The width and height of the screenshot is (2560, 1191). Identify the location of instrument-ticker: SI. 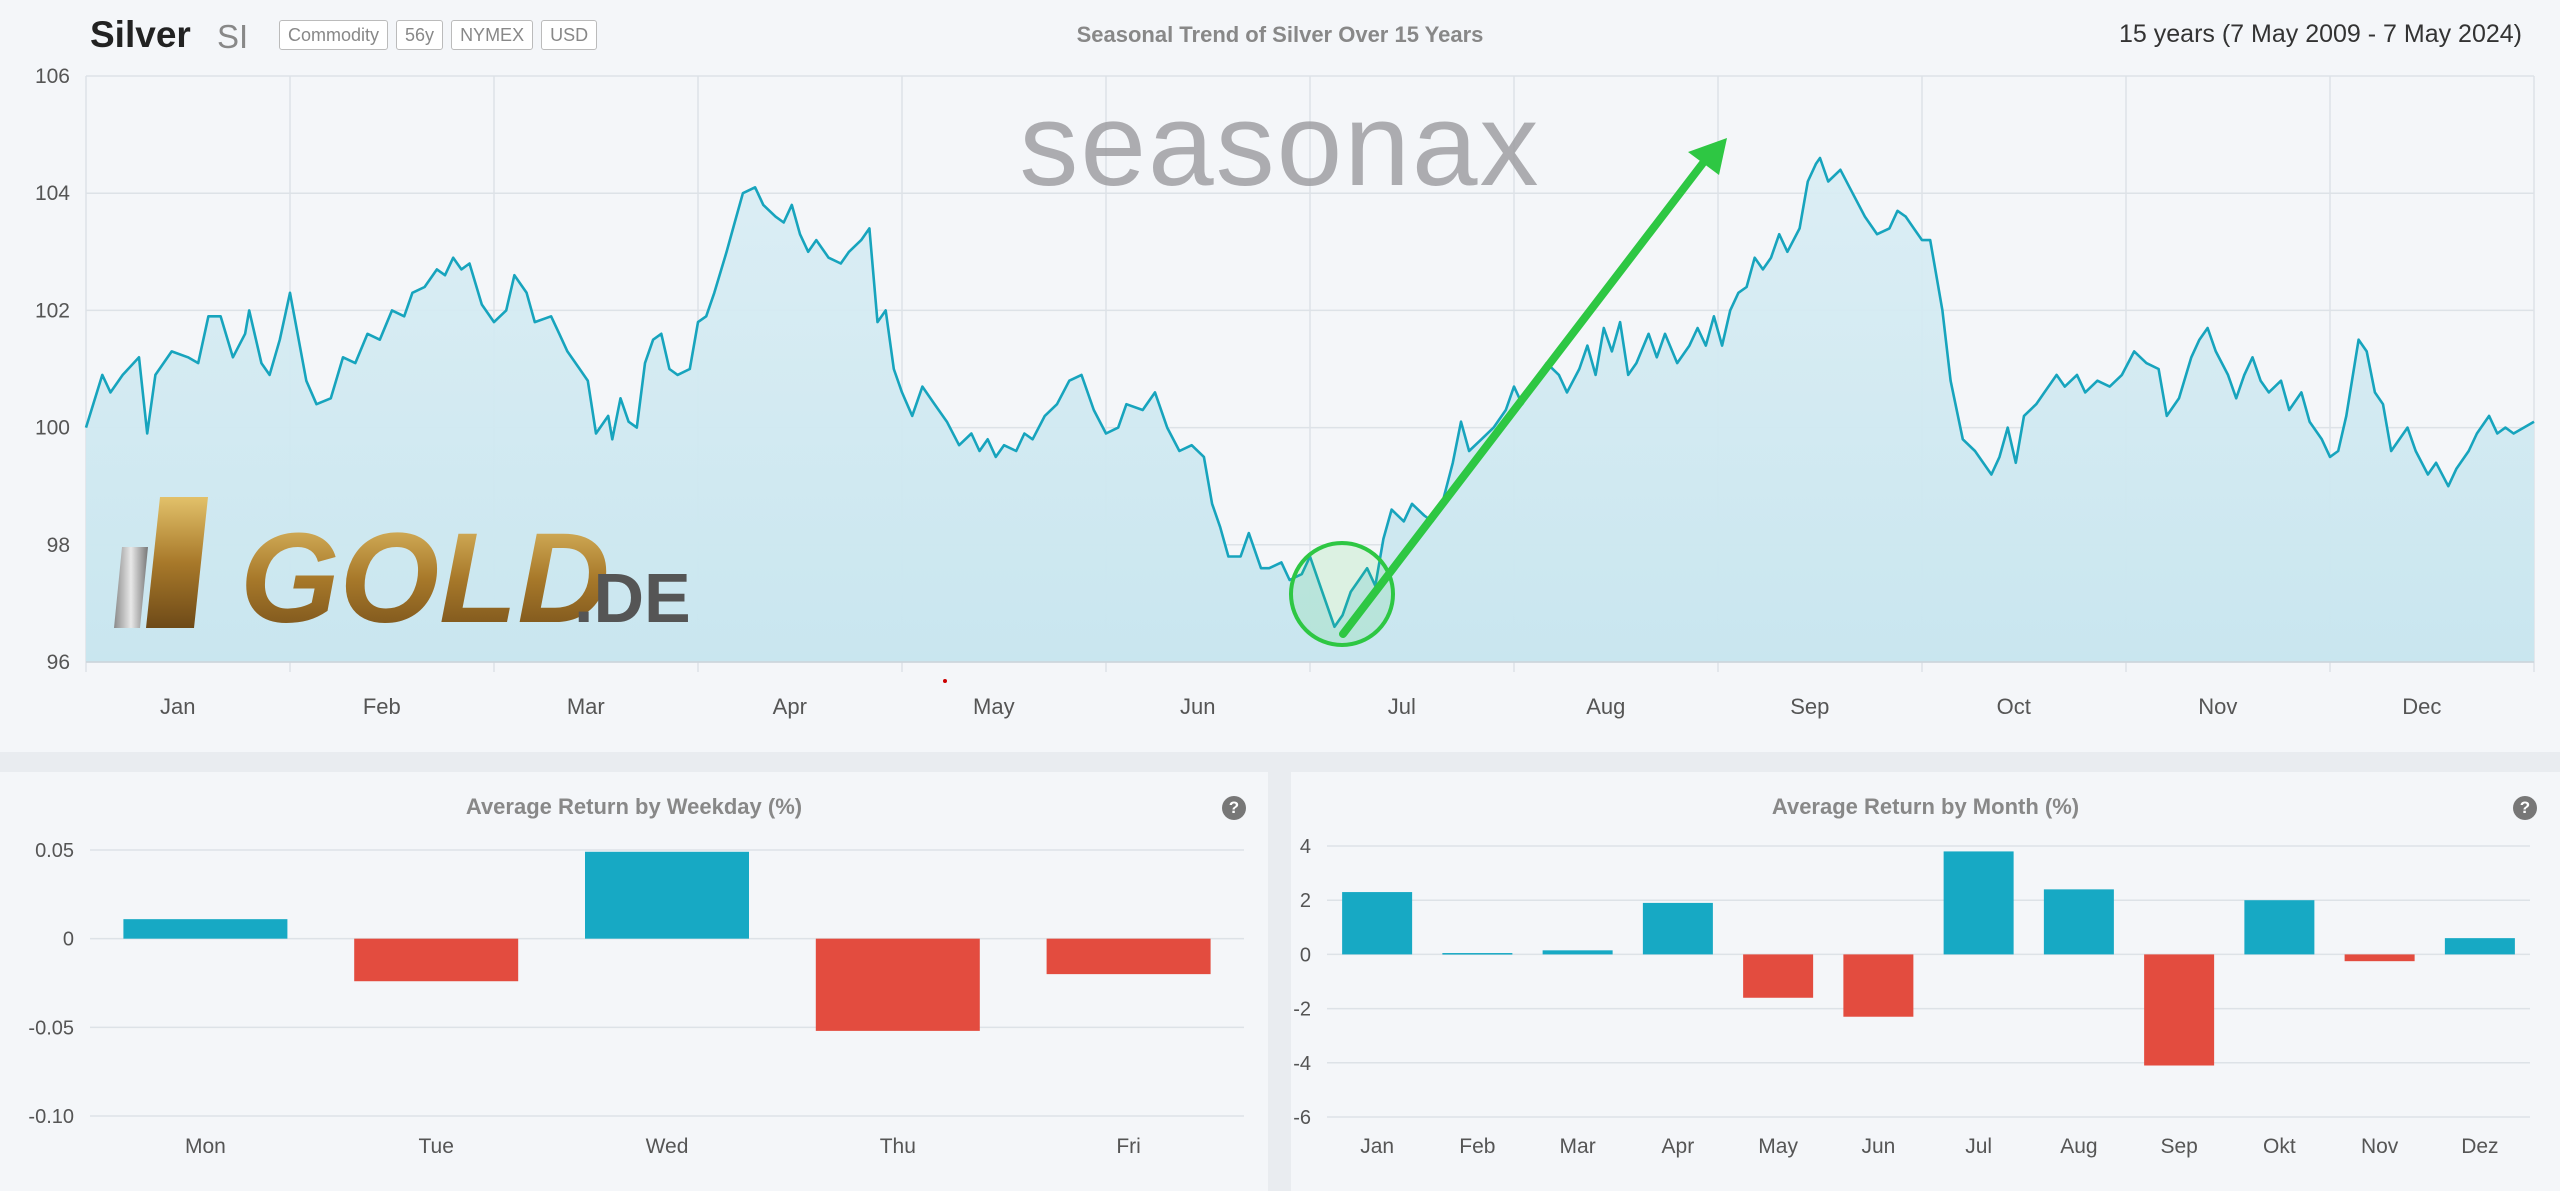
(233, 36).